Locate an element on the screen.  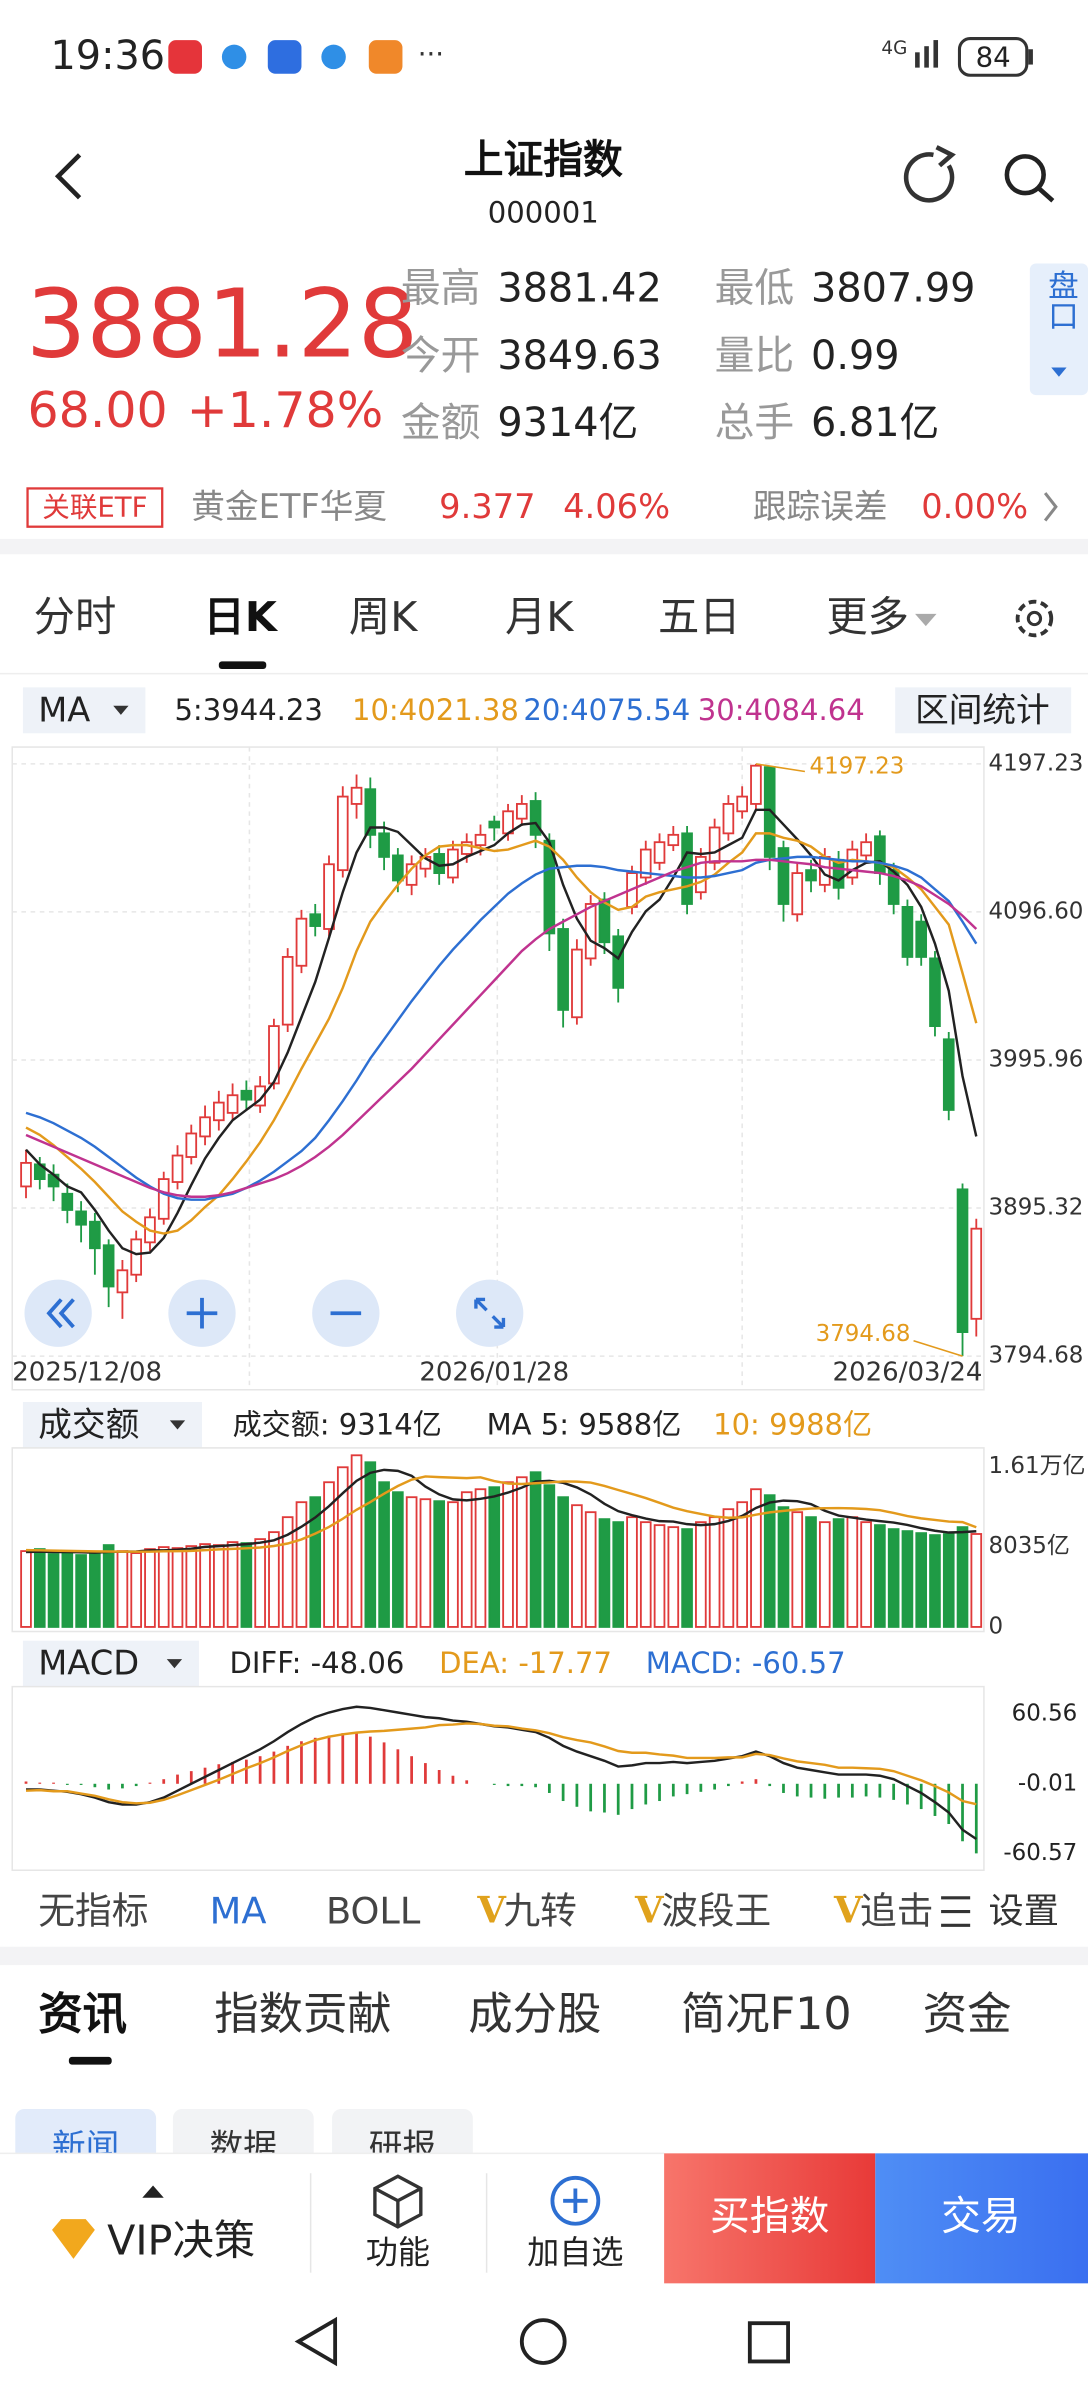
stat-value: 6.81亿 is located at coordinates (875, 423).